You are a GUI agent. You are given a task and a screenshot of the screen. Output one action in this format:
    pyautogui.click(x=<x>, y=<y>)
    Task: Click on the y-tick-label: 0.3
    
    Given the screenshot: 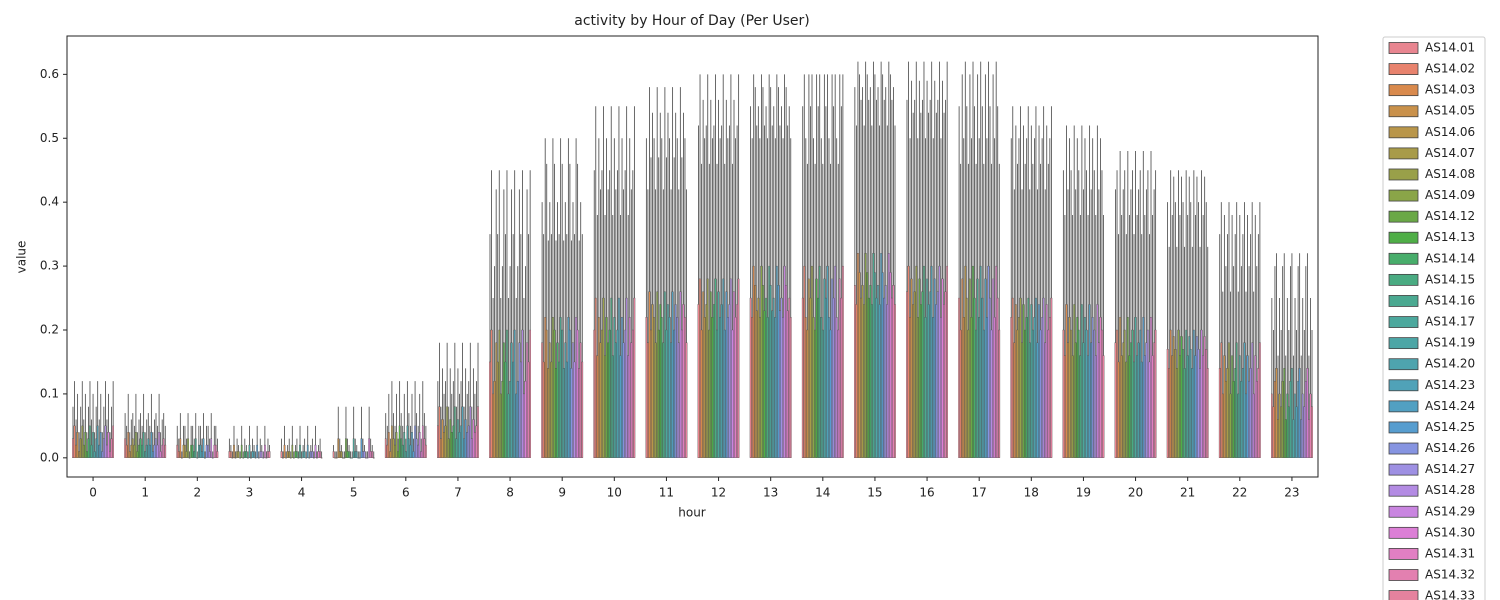 What is the action you would take?
    pyautogui.click(x=49, y=266)
    